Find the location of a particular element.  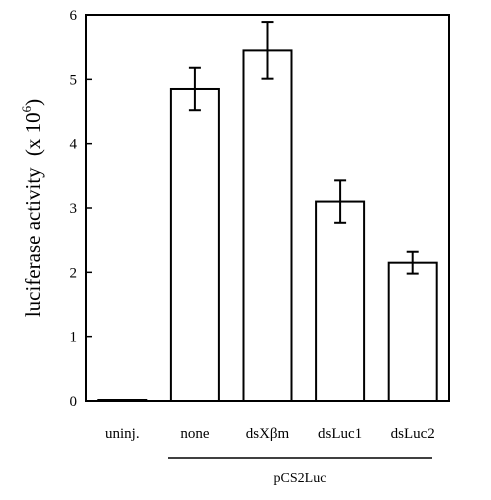

y-tick-label: 4 is located at coordinates (74, 145).